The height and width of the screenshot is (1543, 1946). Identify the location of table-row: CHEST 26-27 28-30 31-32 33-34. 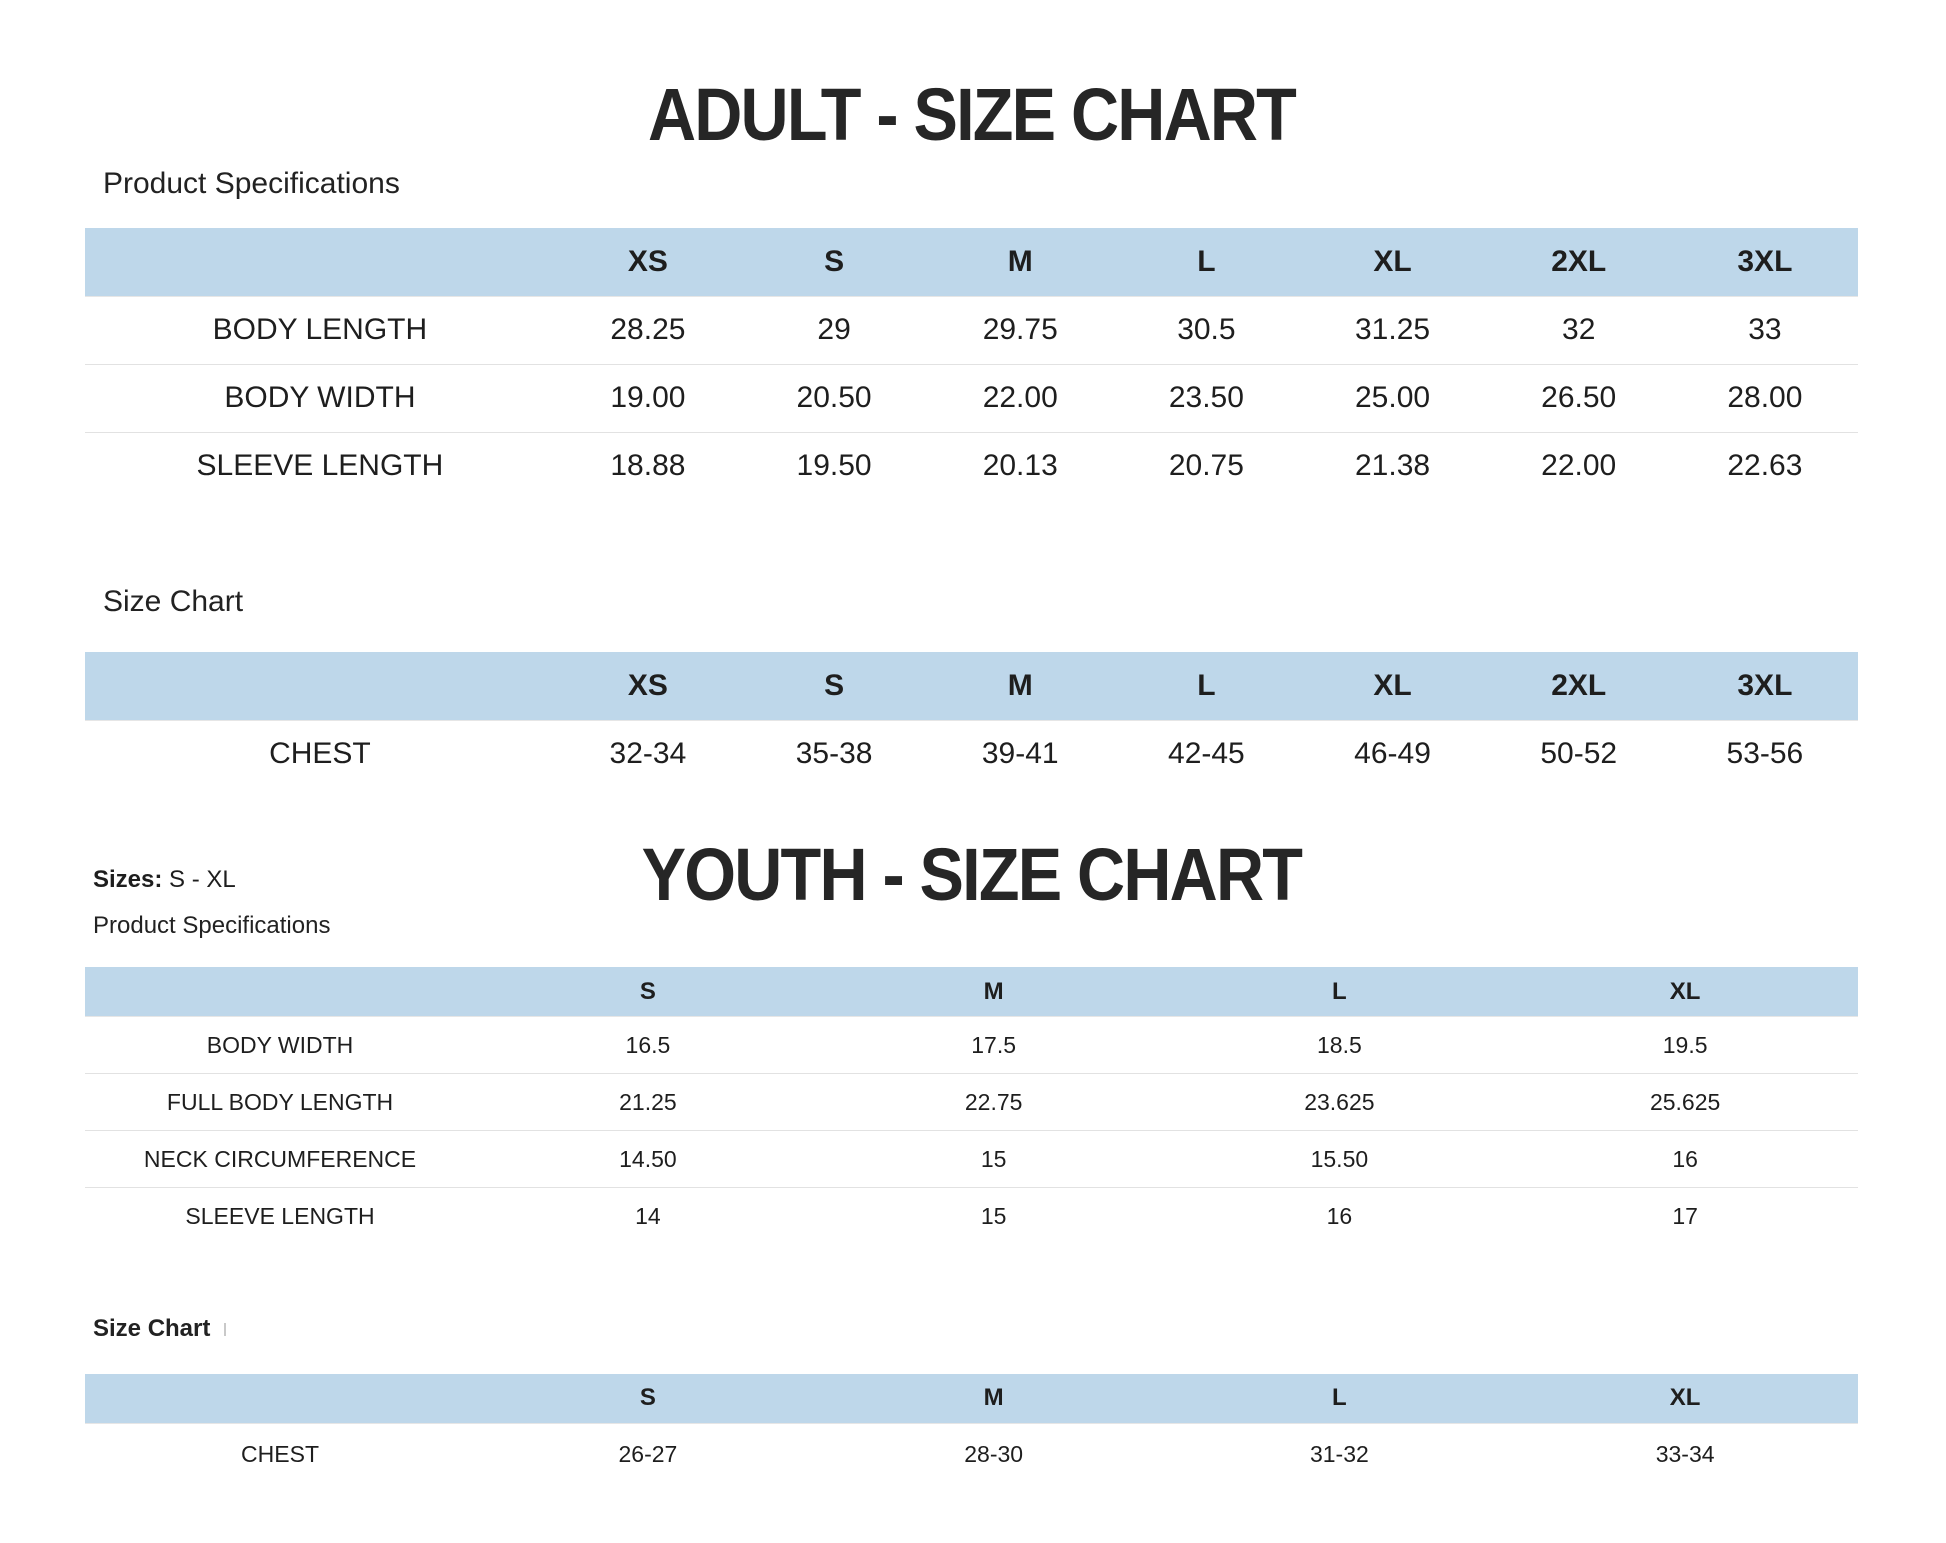
(971, 1455).